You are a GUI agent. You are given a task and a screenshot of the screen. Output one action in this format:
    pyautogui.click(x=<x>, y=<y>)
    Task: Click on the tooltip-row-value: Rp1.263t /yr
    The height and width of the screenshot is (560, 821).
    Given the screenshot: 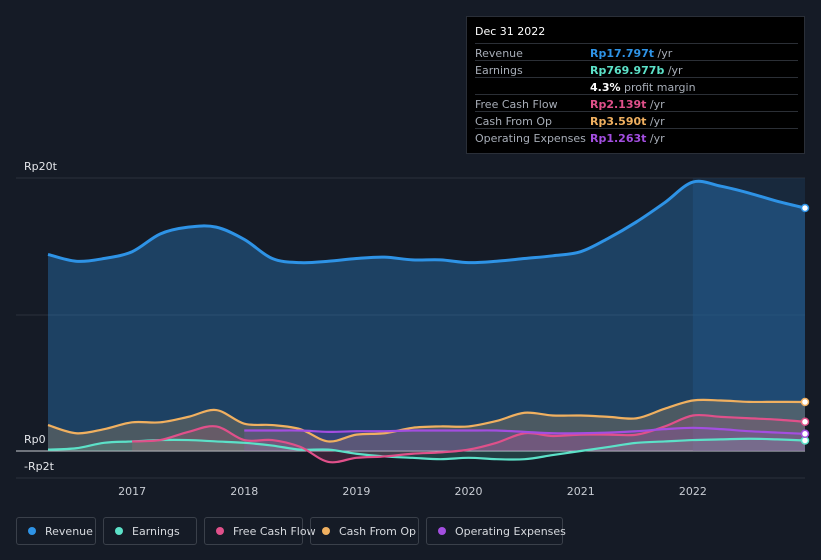 What is the action you would take?
    pyautogui.click(x=627, y=138)
    